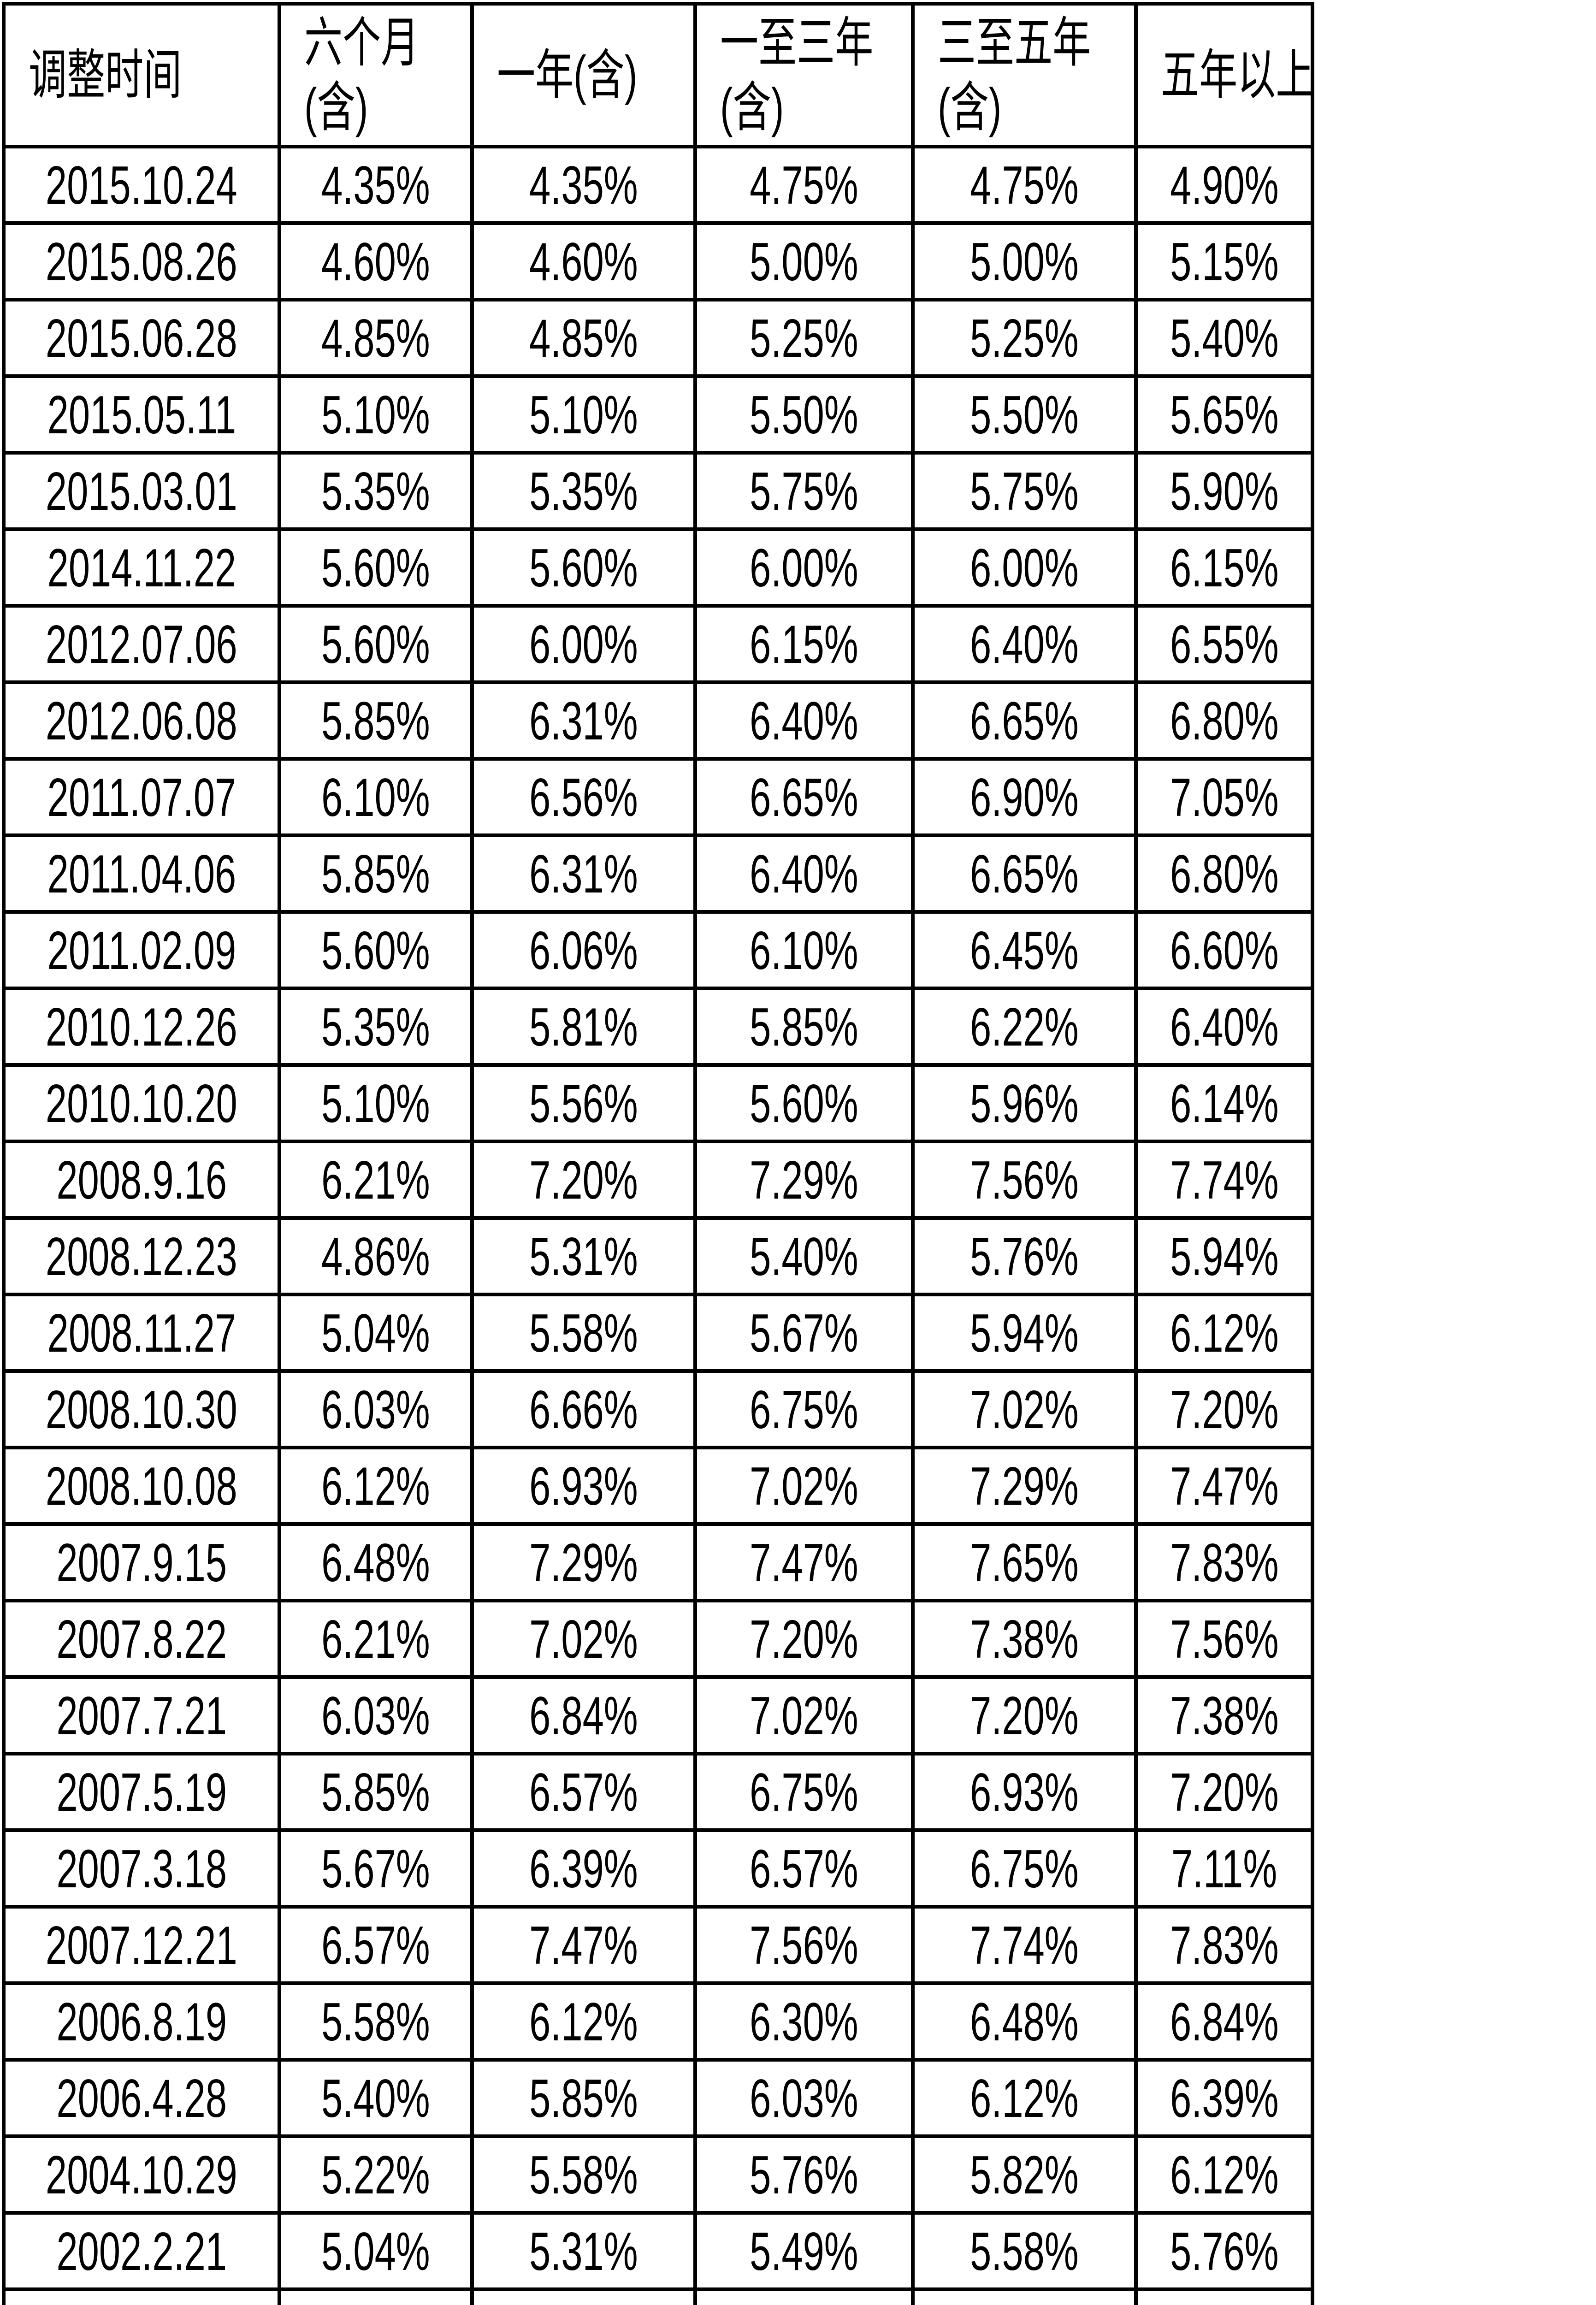  I want to click on rate-cell: 6.60%, so click(1224, 950).